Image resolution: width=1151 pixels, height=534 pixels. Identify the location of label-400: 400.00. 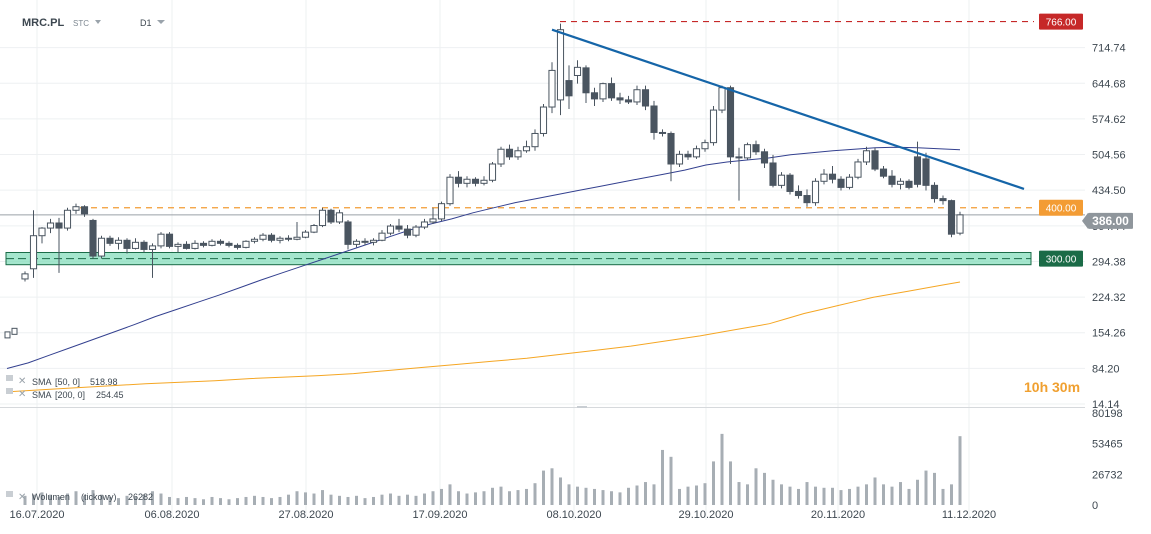
(1061, 207).